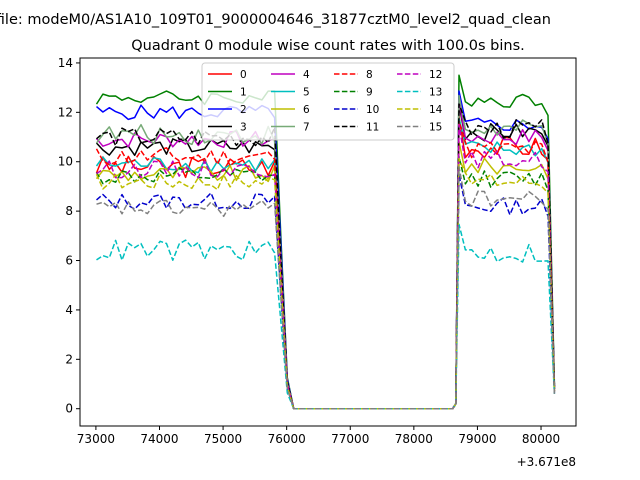 The width and height of the screenshot is (640, 480). What do you see at coordinates (350, 439) in the screenshot?
I see `x-tick-label: 77000` at bounding box center [350, 439].